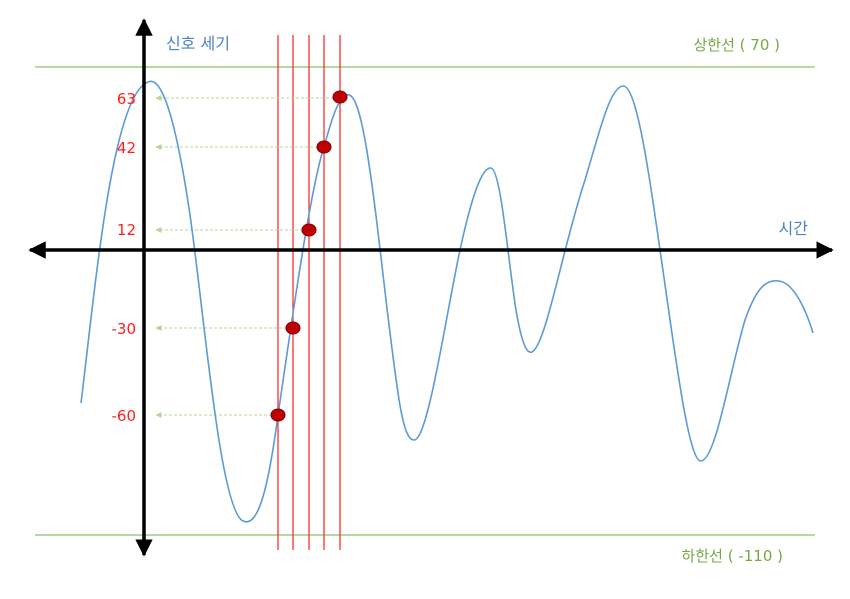  Describe the element at coordinates (126, 230) in the screenshot. I see `value-label-12: 12` at that location.